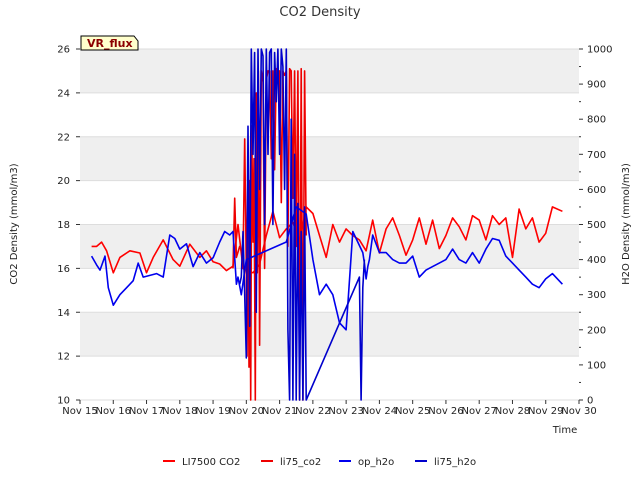 Image resolution: width=640 pixels, height=480 pixels. What do you see at coordinates (300, 462) in the screenshot?
I see `legend-label: li75_co2` at bounding box center [300, 462].